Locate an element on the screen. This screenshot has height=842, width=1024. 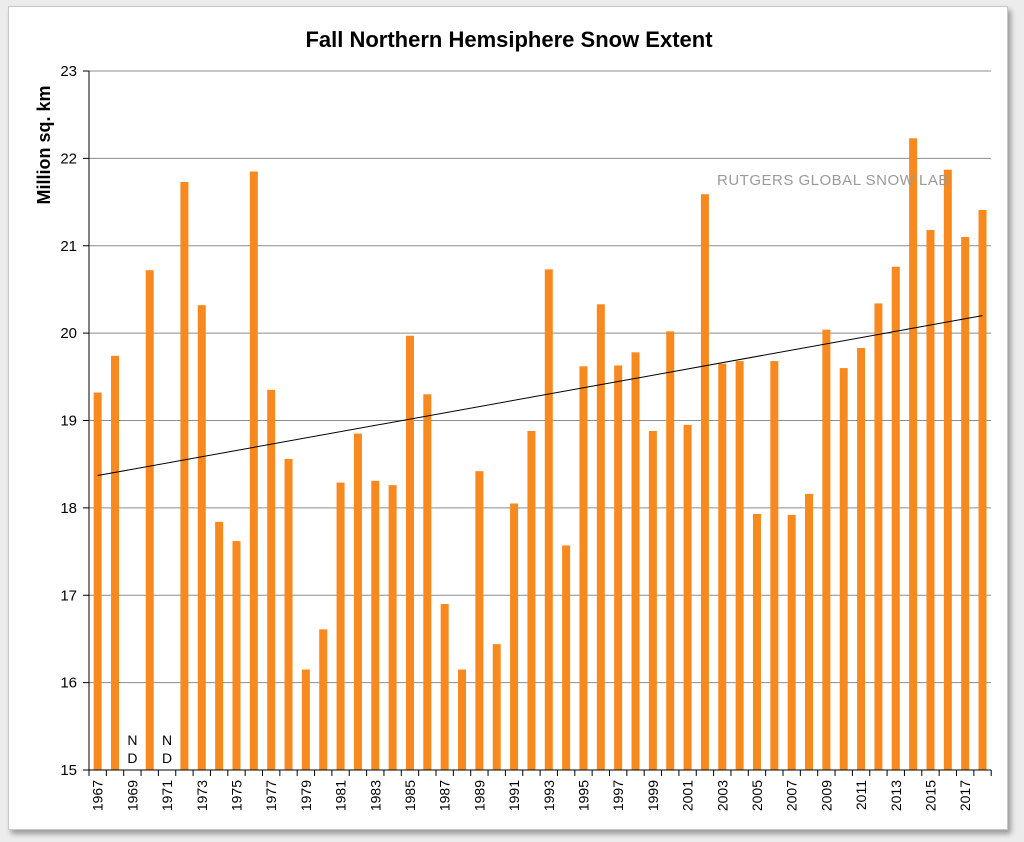
x-tick-label: 2015 is located at coordinates (930, 795).